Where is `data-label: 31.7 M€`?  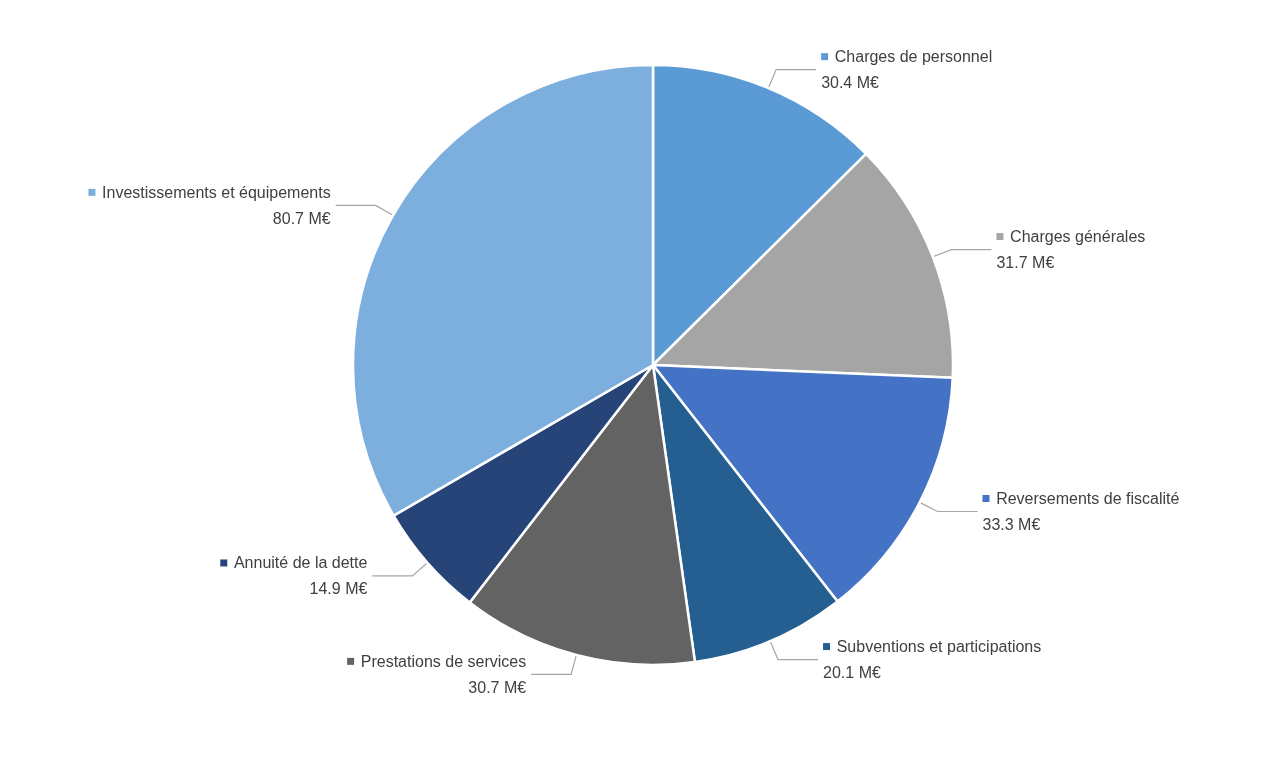 data-label: 31.7 M€ is located at coordinates (1025, 263).